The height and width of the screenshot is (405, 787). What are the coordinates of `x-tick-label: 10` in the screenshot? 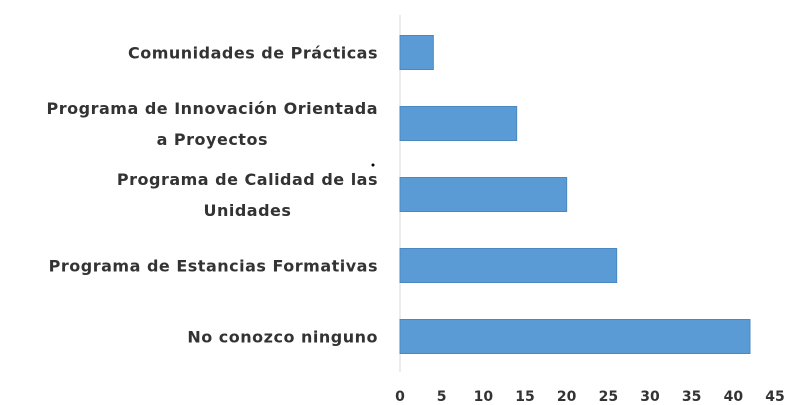 It's located at (484, 397).